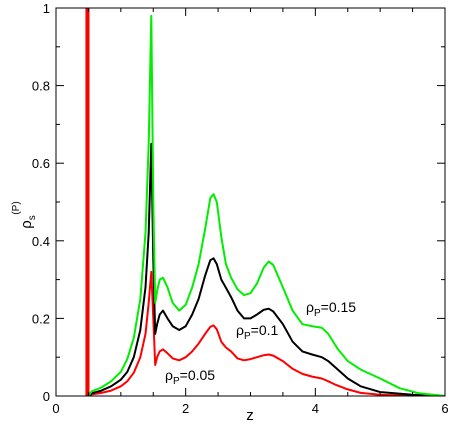  I want to click on svg-text: ρP=0.1, so click(257, 332).